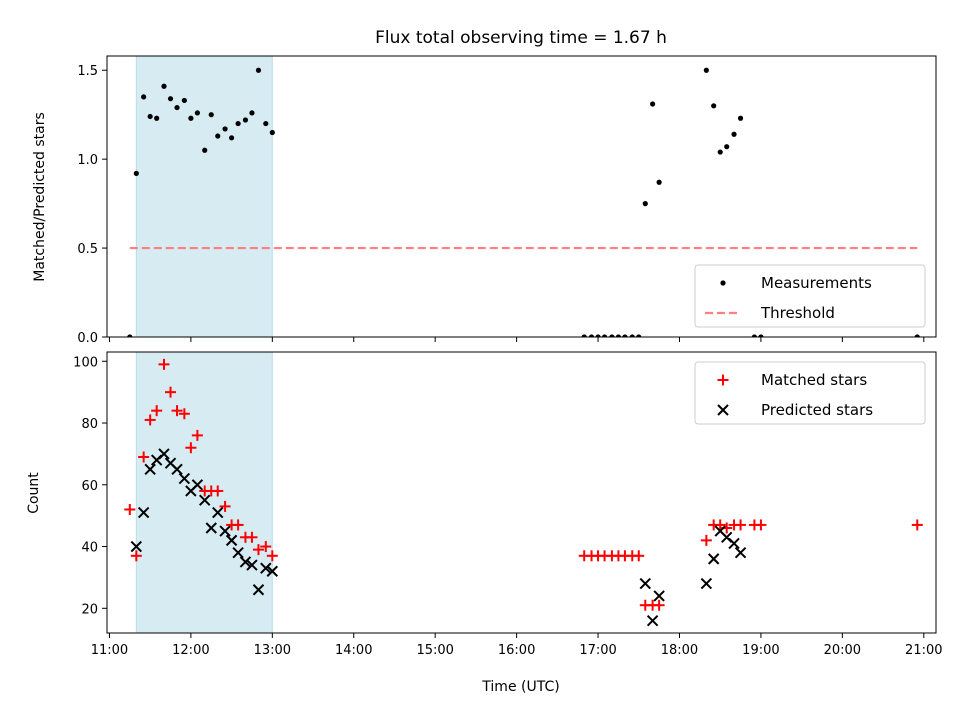 The width and height of the screenshot is (960, 720). What do you see at coordinates (760, 650) in the screenshot?
I see `x-tick-label: 19:00` at bounding box center [760, 650].